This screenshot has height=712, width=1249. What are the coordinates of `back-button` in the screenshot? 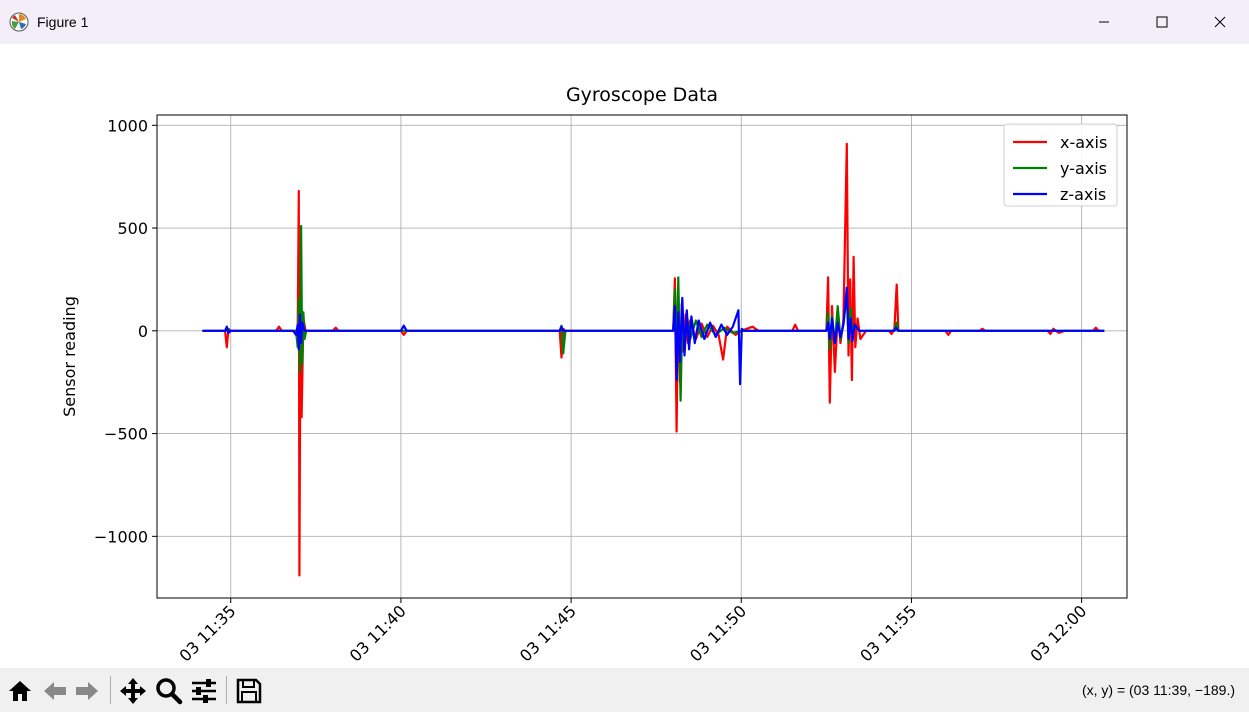 It's located at (55, 691).